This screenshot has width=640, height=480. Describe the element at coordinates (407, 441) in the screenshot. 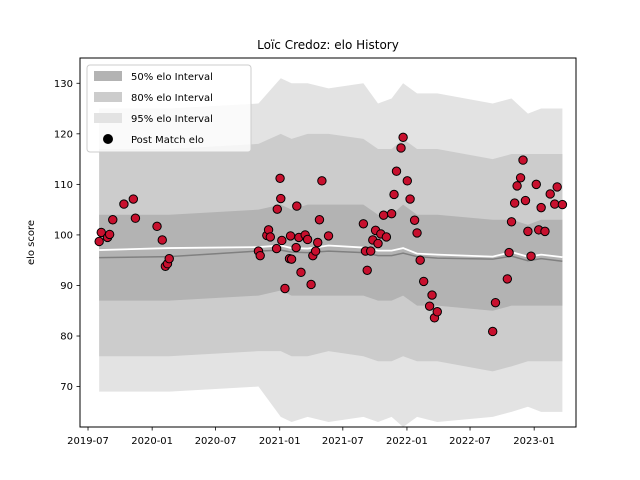

I see `x-tick-label: 2022-01` at that location.